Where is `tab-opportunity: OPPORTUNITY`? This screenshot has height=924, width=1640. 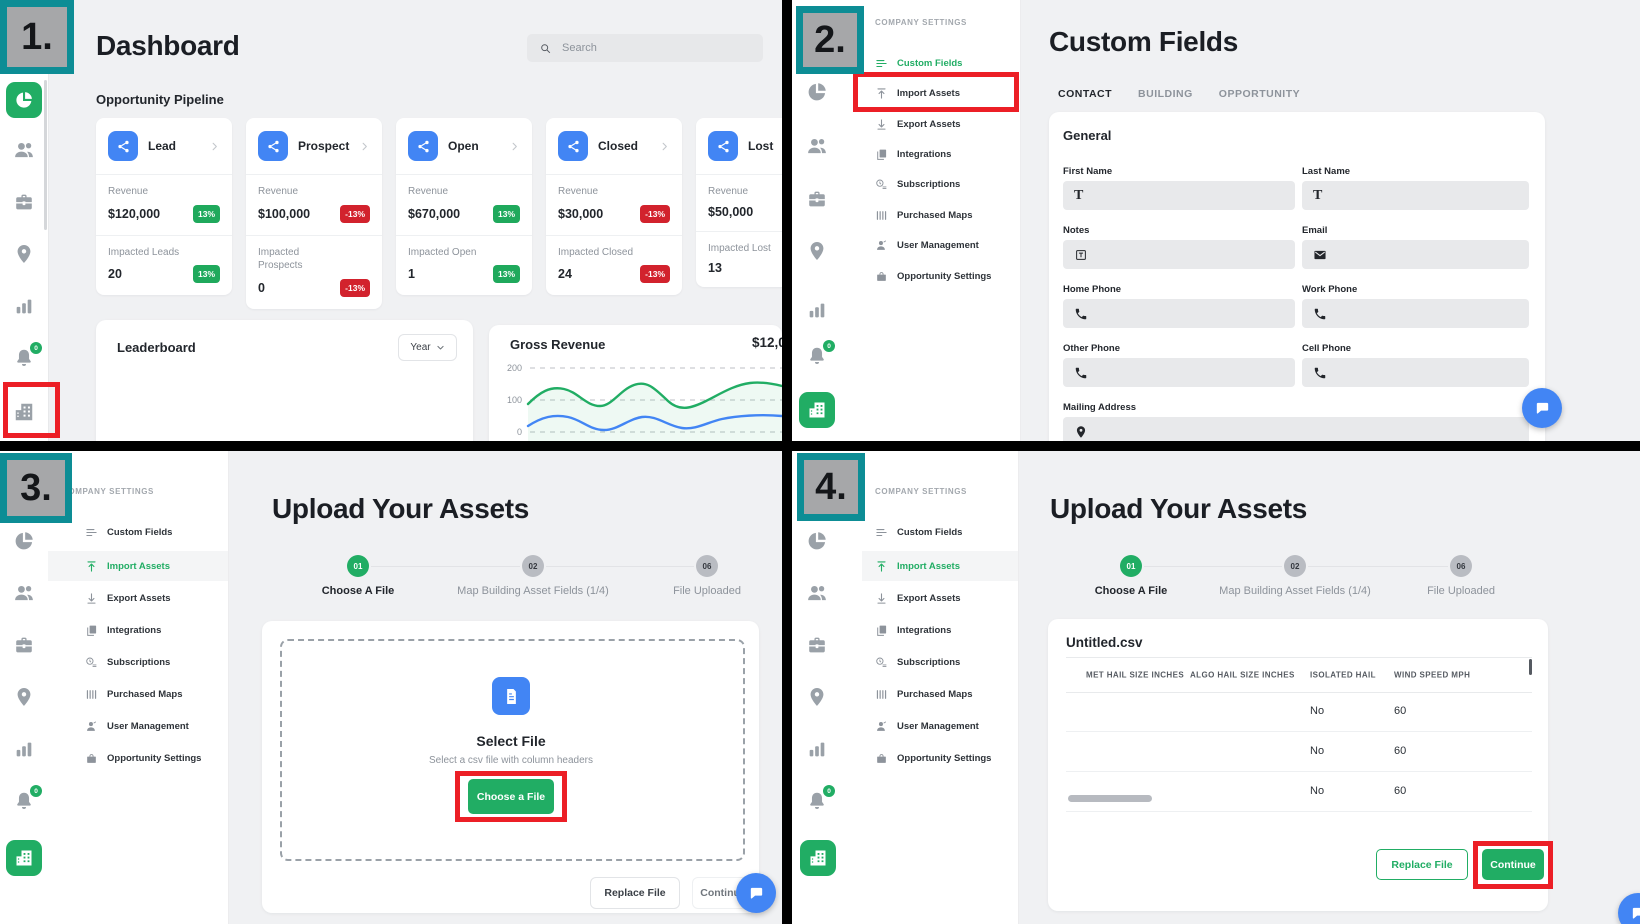
tab-opportunity: OPPORTUNITY is located at coordinates (1259, 94).